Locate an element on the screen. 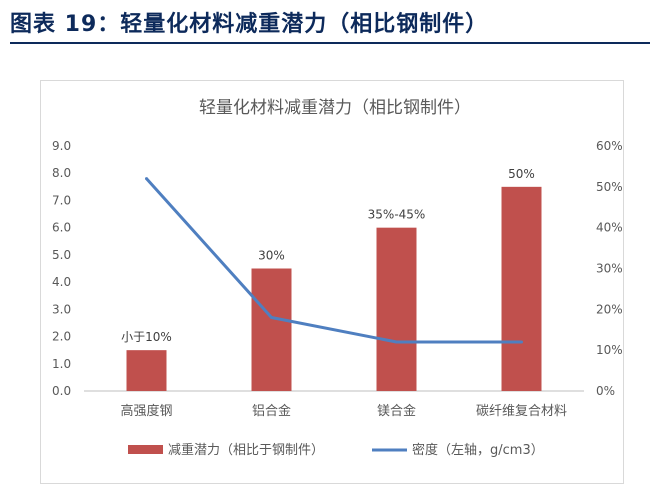  heading-rule is located at coordinates (330, 43).